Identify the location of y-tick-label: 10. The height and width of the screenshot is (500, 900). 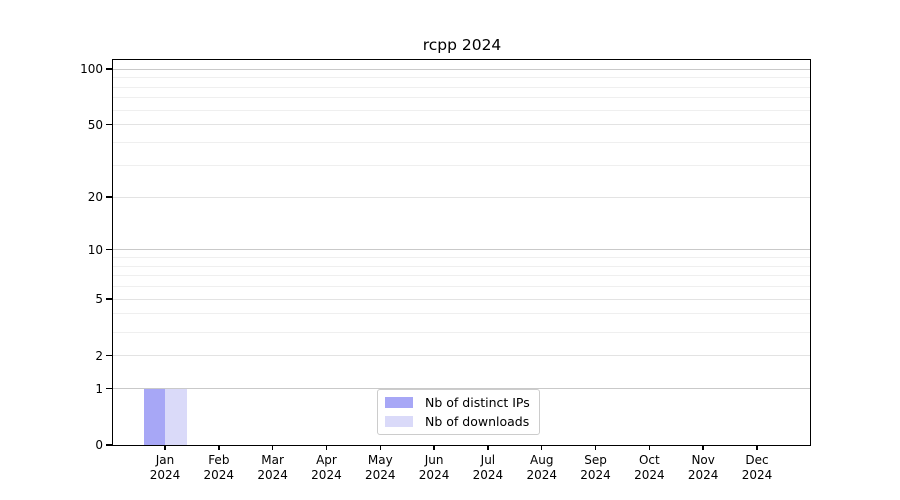
(95, 249).